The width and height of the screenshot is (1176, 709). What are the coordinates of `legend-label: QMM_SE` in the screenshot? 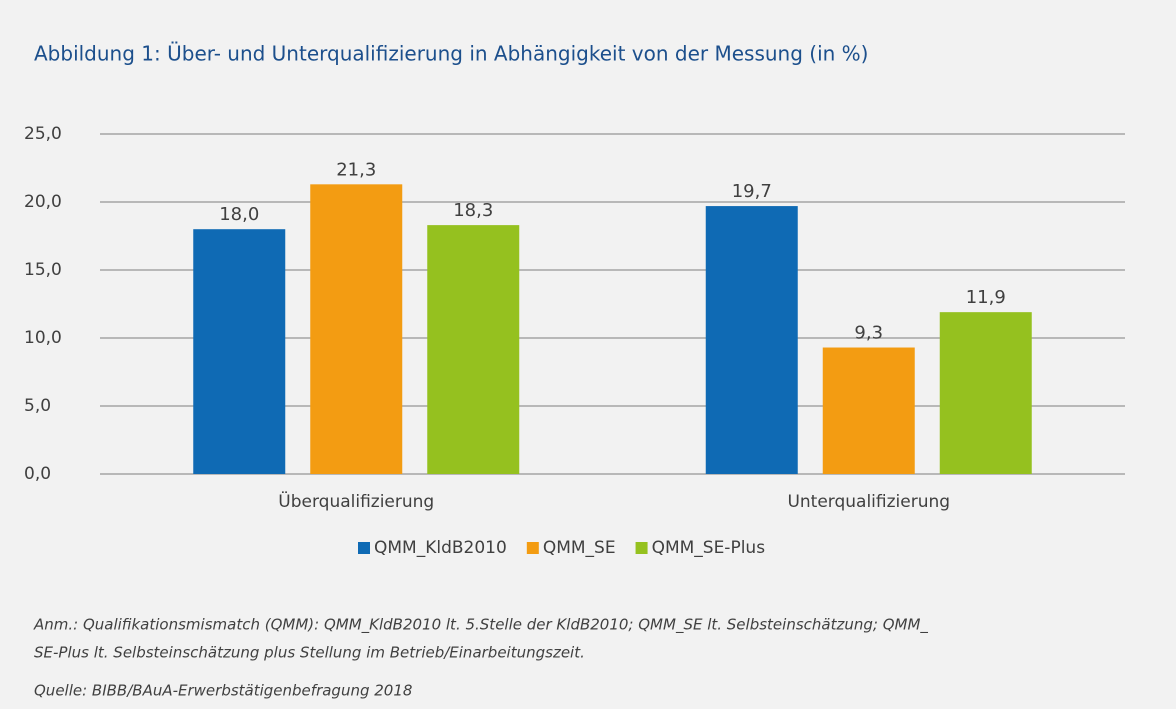 It's located at (579, 548).